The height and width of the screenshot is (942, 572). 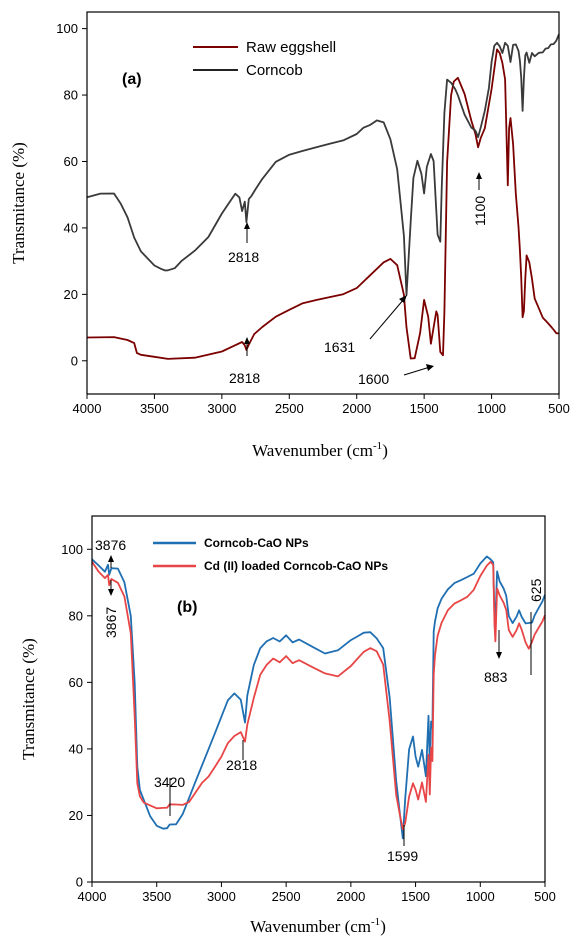 What do you see at coordinates (480, 896) in the screenshot?
I see `chart-b-x-tick-label-6: 1000` at bounding box center [480, 896].